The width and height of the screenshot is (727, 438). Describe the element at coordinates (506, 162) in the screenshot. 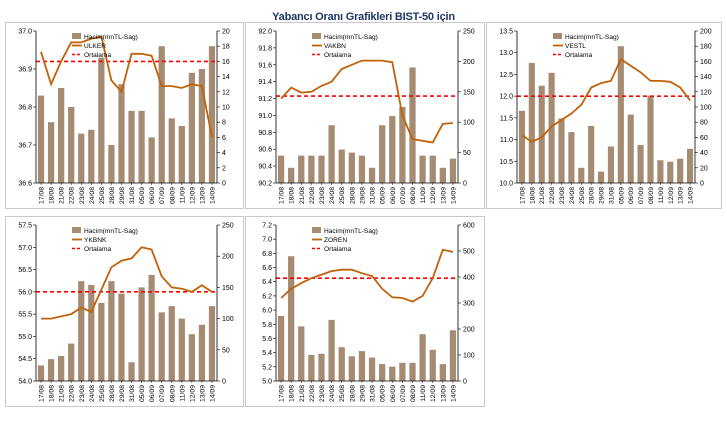

I see `left-tick-label: 10.5` at that location.